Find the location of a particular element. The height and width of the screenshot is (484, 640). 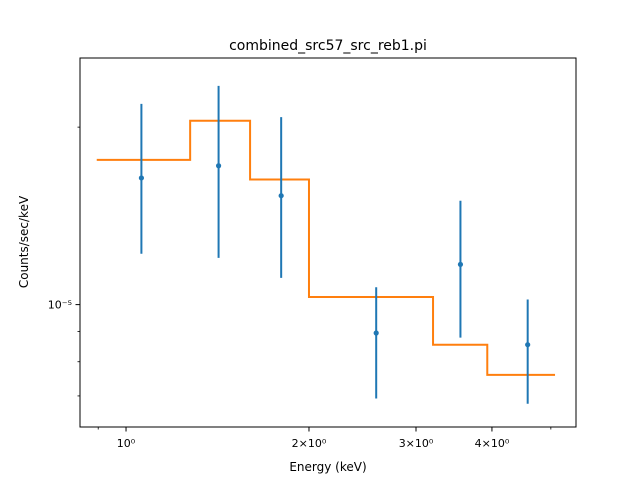

y-tick-label: 10⁻⁵ is located at coordinates (60, 305).